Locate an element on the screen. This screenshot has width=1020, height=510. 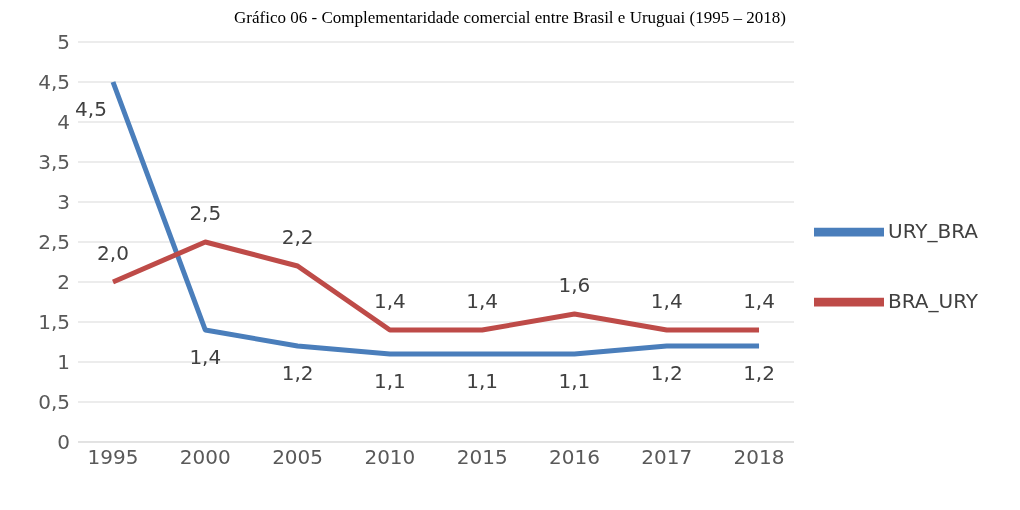
y-tick-label: 0 is located at coordinates (63, 442).